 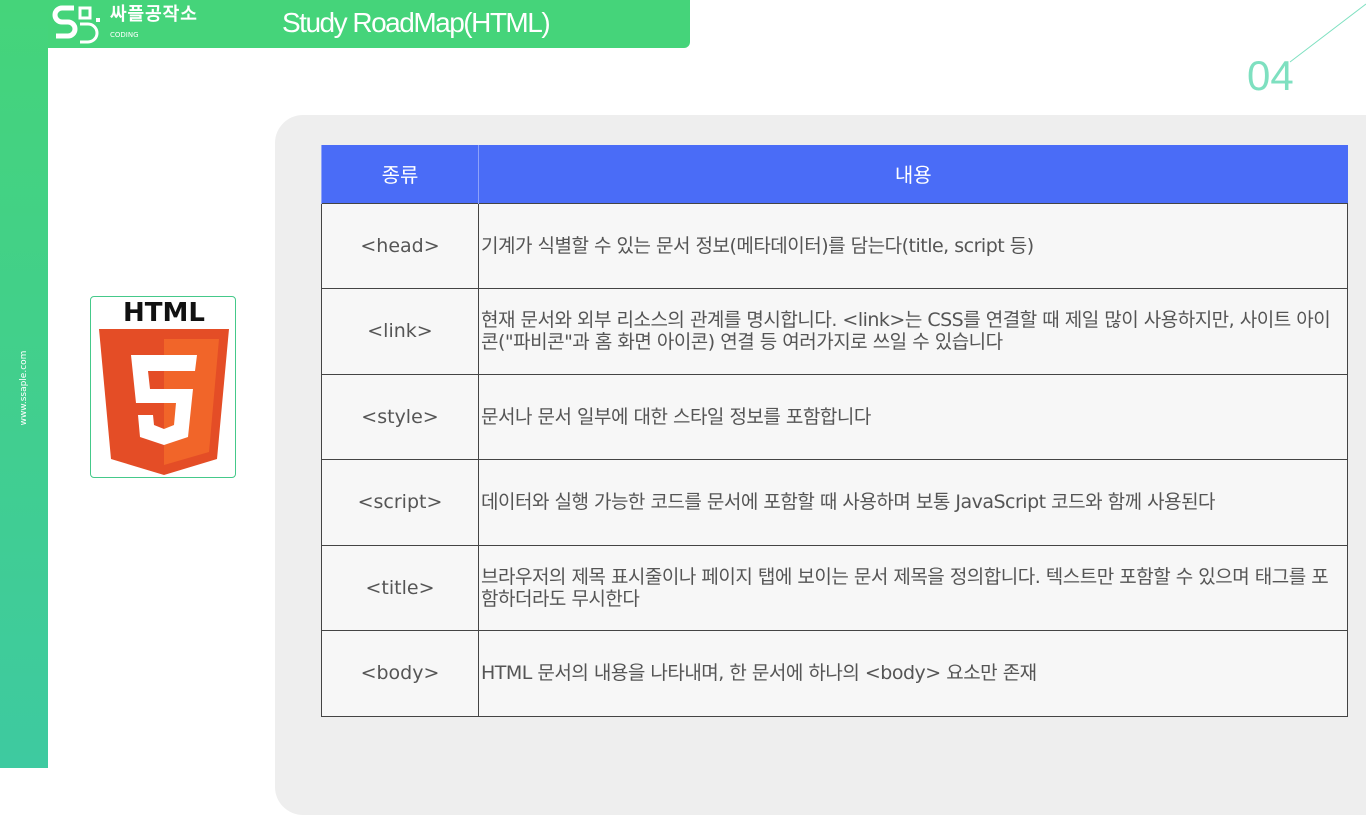 I want to click on tag-cell: <style>, so click(x=400, y=416).